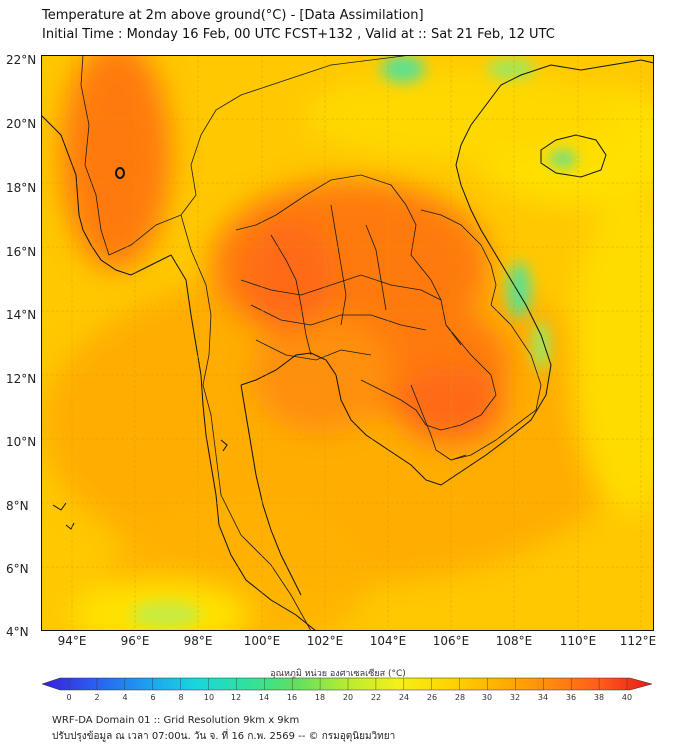  Describe the element at coordinates (21, 188) in the screenshot. I see `lat-label-18n: 18°N` at that location.